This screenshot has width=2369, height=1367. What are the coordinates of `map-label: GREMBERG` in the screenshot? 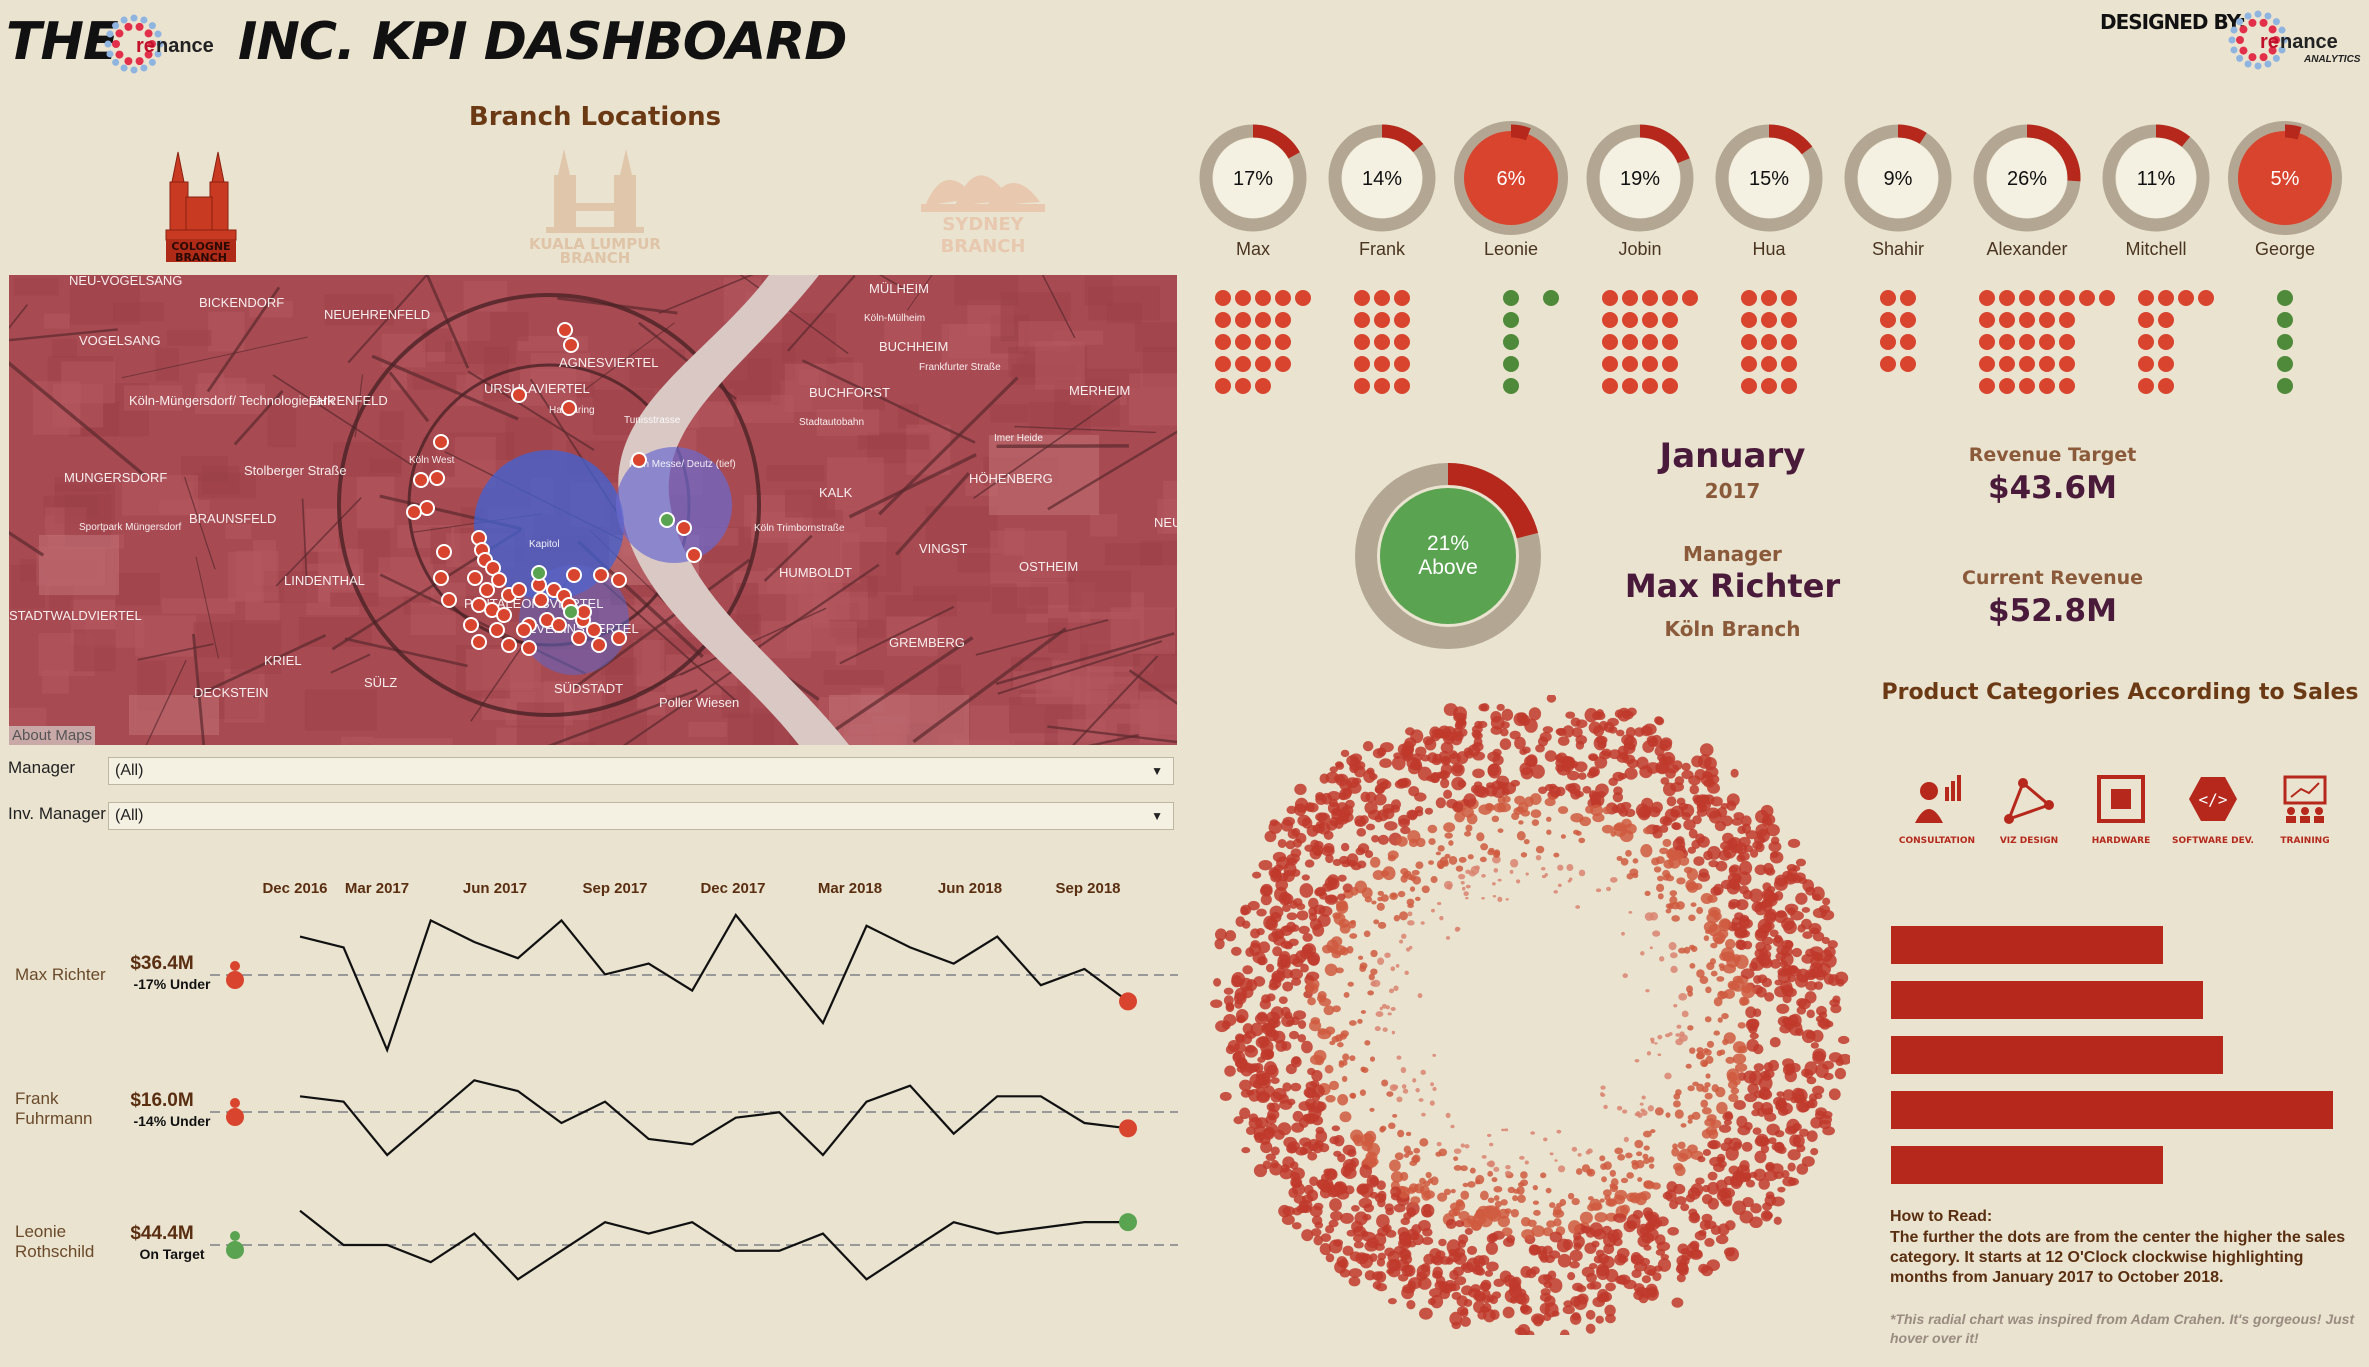 It's located at (927, 642).